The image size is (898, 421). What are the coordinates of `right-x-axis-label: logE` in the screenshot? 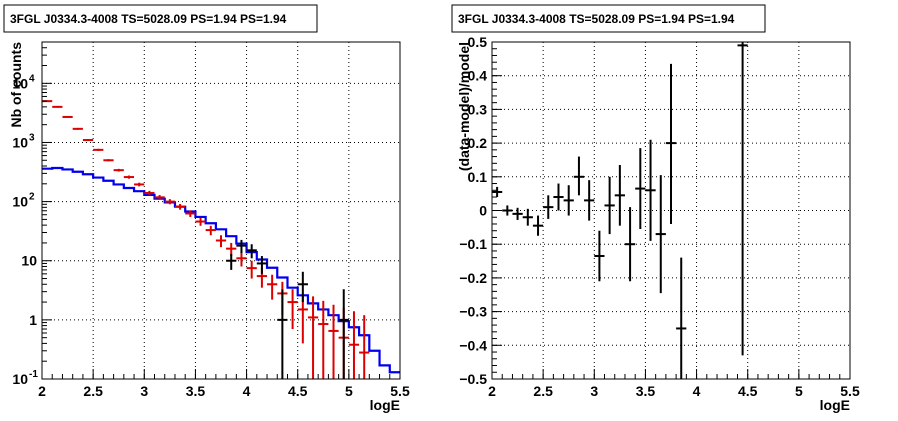 It's located at (835, 405).